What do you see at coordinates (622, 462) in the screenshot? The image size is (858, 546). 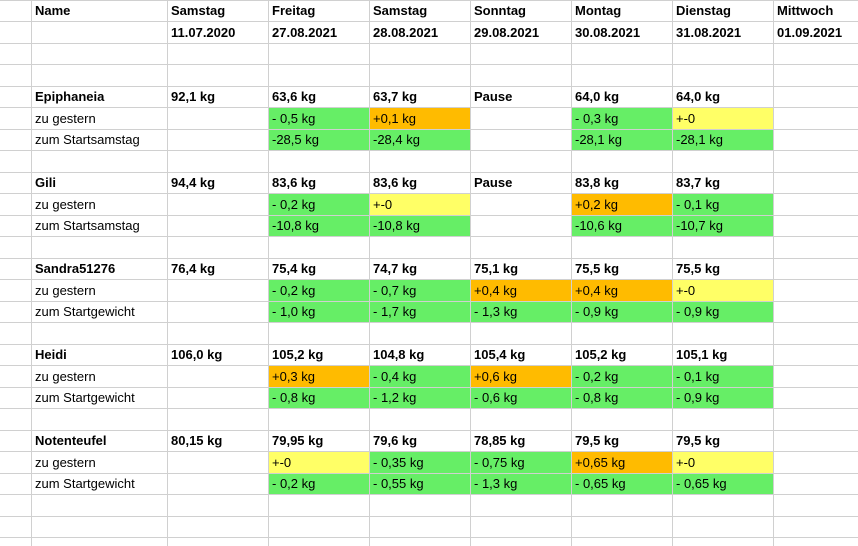 I see `change-daily-cell: +0,65 kg` at bounding box center [622, 462].